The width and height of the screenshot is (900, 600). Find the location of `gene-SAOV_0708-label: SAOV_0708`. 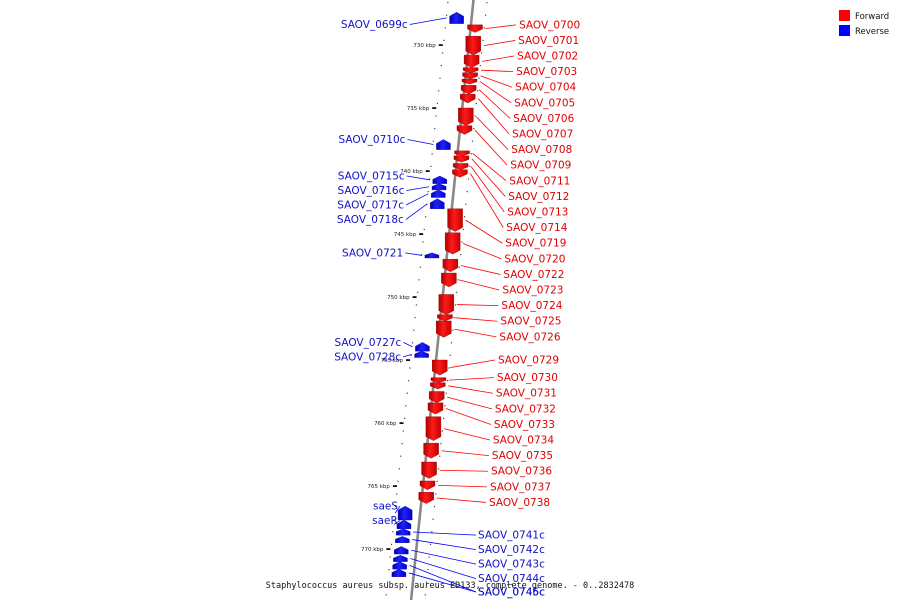

gene-SAOV_0708-label: SAOV_0708 is located at coordinates (541, 150).